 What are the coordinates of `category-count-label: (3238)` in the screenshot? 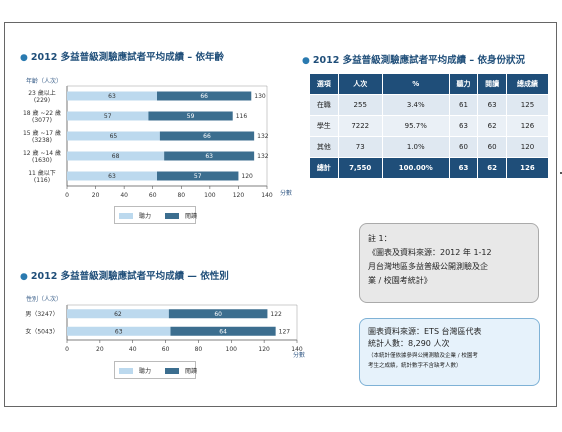 It's located at (42, 140).